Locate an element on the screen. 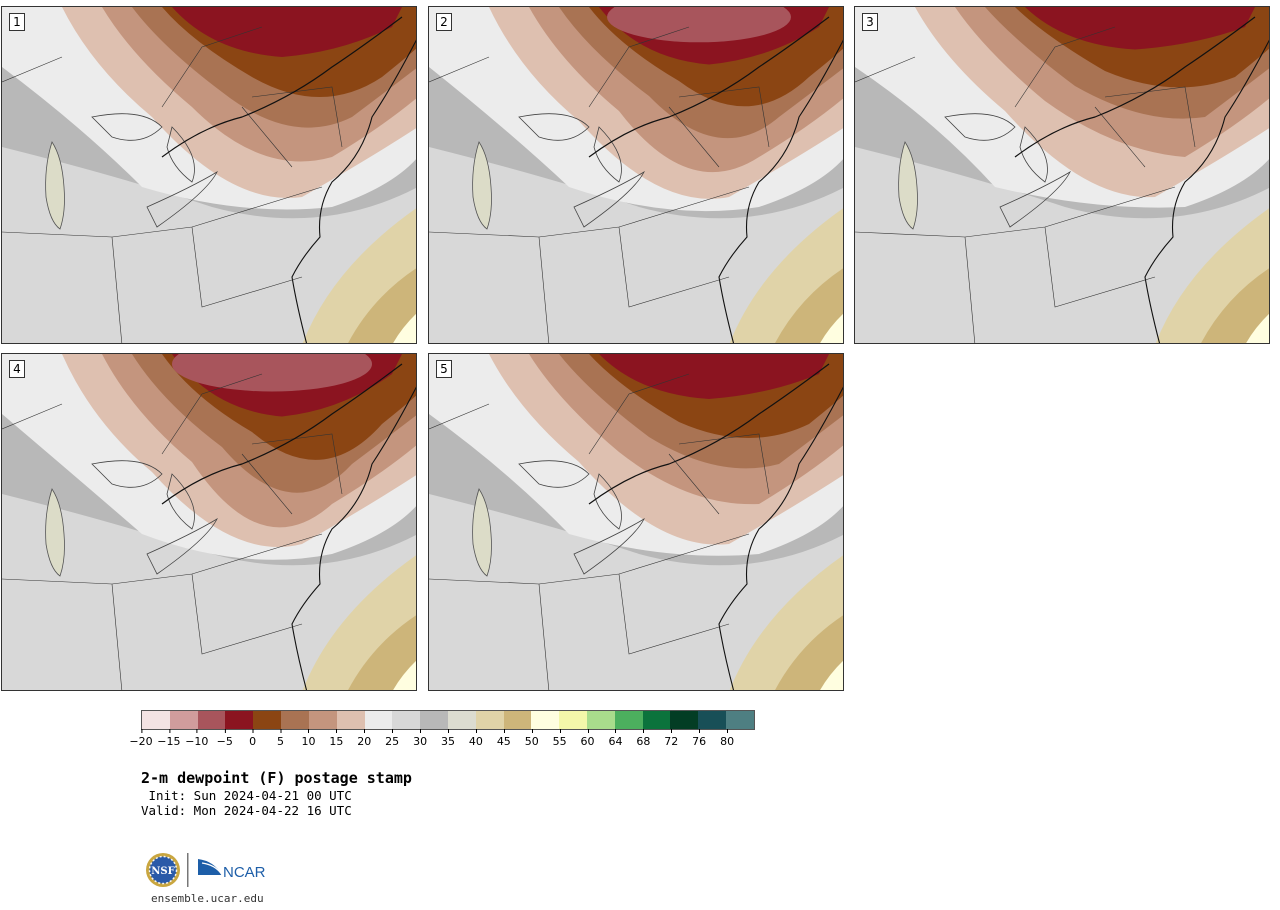 The image size is (1280, 910). colorbar-tick-label: 10 is located at coordinates (308, 738).